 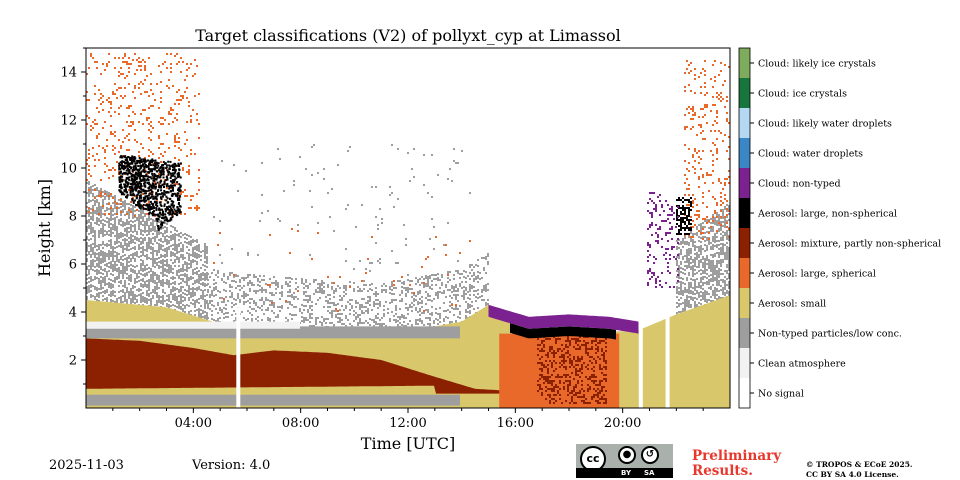 What do you see at coordinates (408, 443) in the screenshot?
I see `x-axis-label: Time [UTC]` at bounding box center [408, 443].